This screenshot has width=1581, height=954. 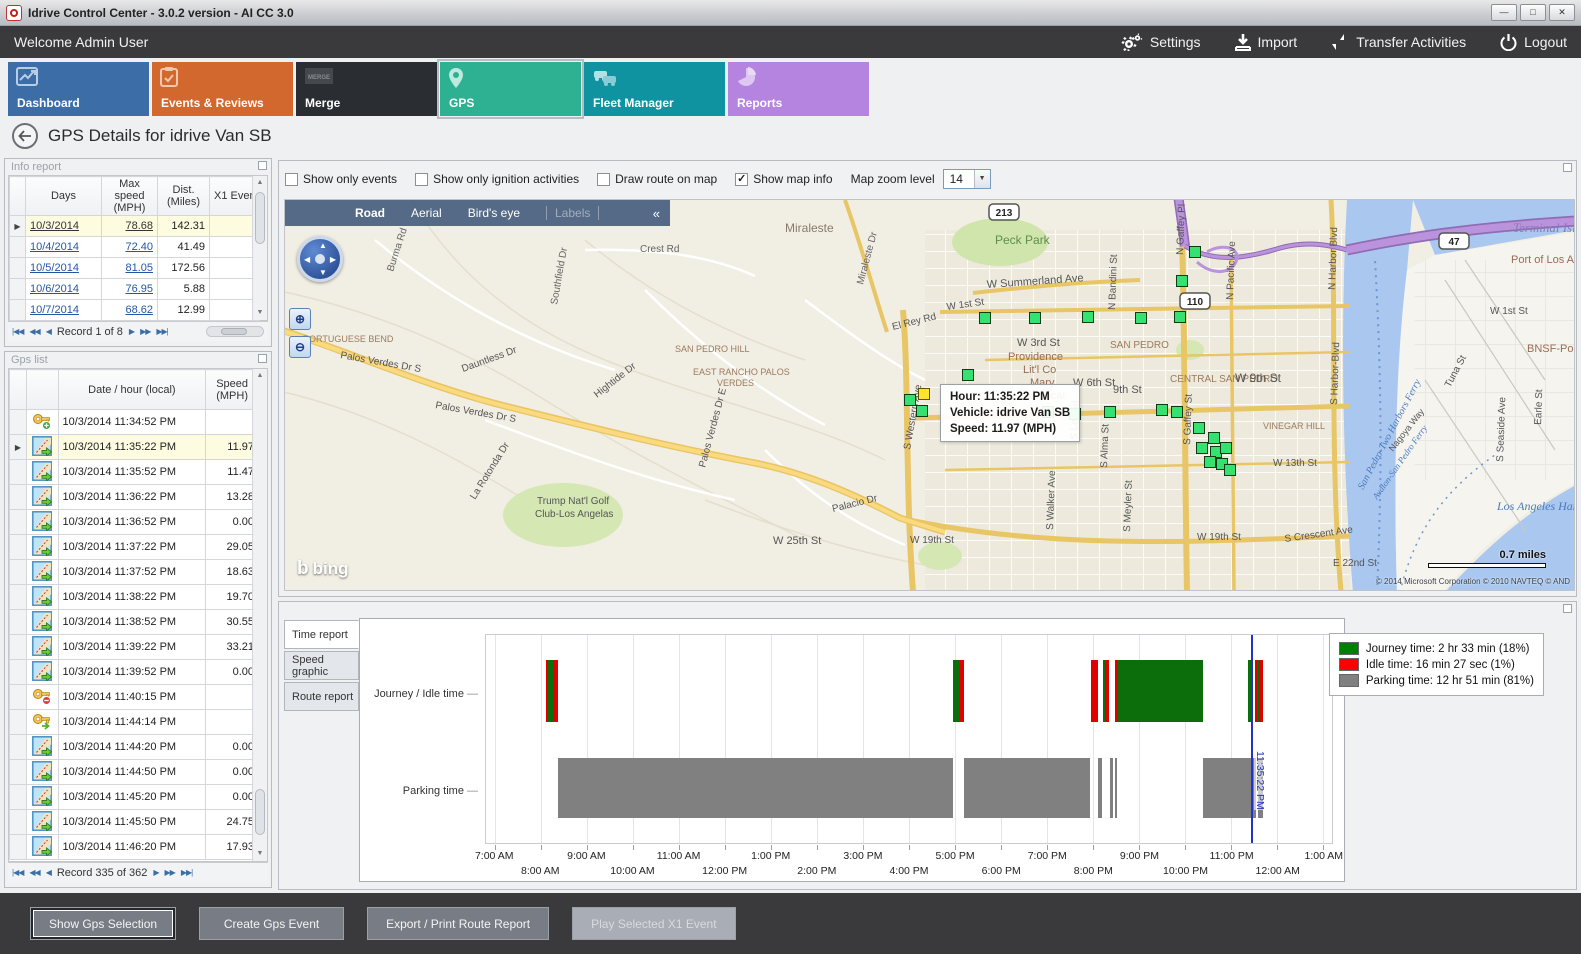 I want to click on info-table-scrollbar: ▲ ▼, so click(x=259, y=248).